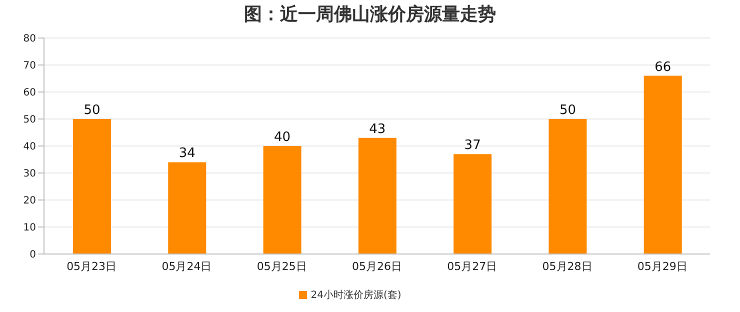 Image resolution: width=740 pixels, height=312 pixels. Describe the element at coordinates (29, 147) in the screenshot. I see `y-tick-label: 40` at that location.